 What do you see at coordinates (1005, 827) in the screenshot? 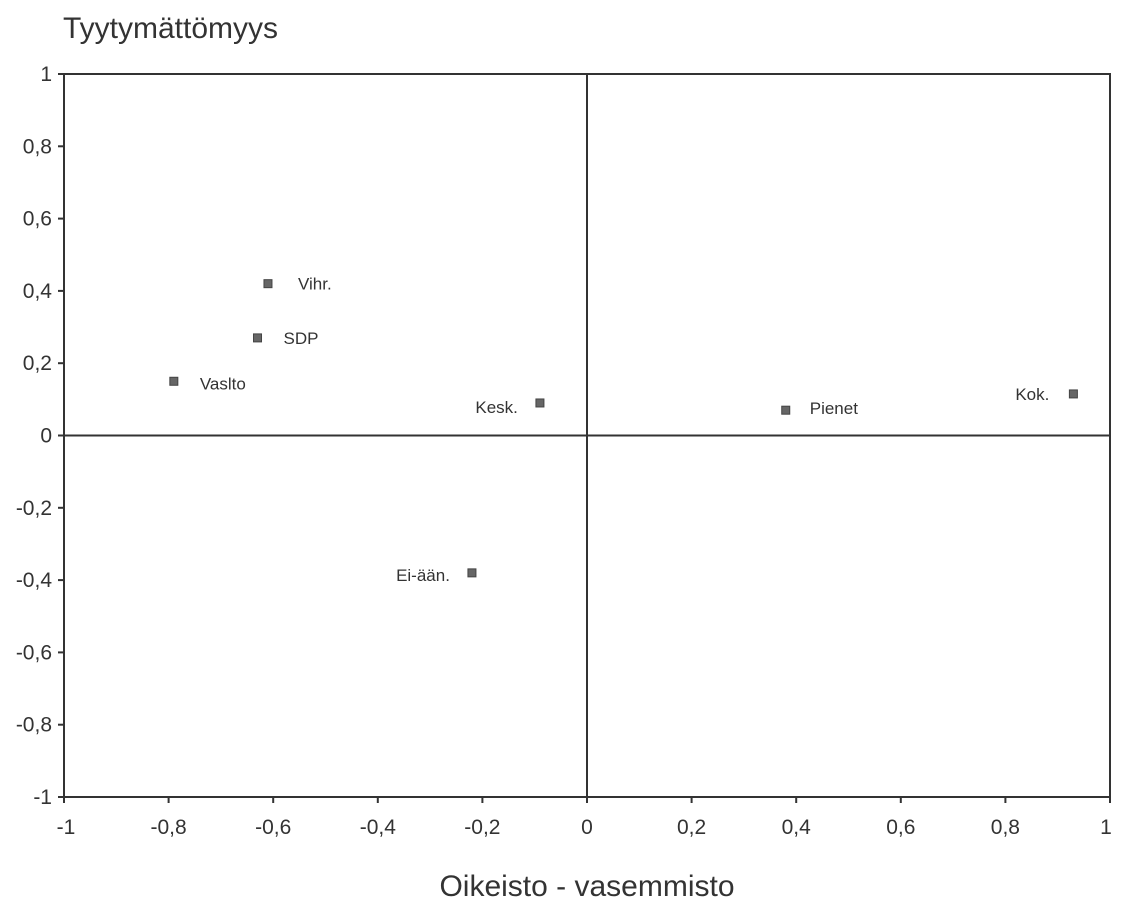
I see `x-tick-label: 0,8` at bounding box center [1005, 827].